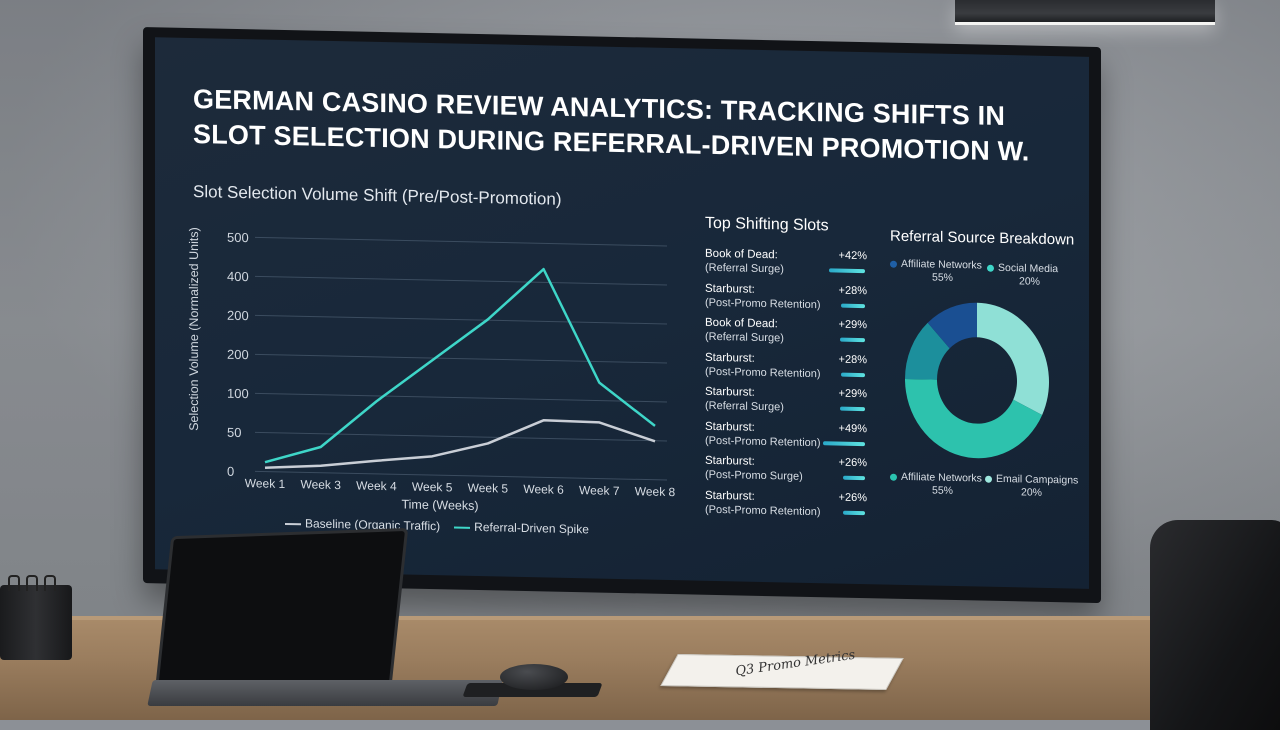  What do you see at coordinates (462, 527) in the screenshot?
I see `legend-referral-swatch` at bounding box center [462, 527].